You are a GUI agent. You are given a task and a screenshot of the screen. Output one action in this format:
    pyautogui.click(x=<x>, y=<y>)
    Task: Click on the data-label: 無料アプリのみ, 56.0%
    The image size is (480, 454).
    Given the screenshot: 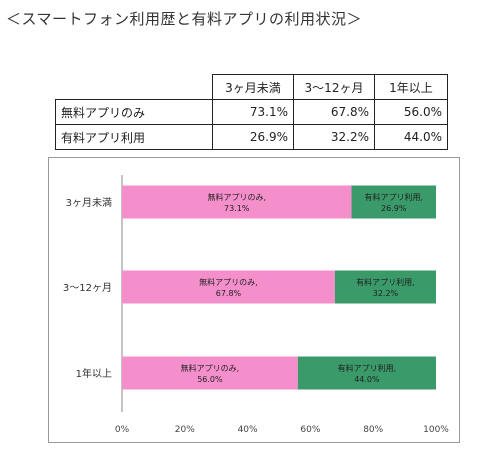 What is the action you would take?
    pyautogui.click(x=210, y=373)
    